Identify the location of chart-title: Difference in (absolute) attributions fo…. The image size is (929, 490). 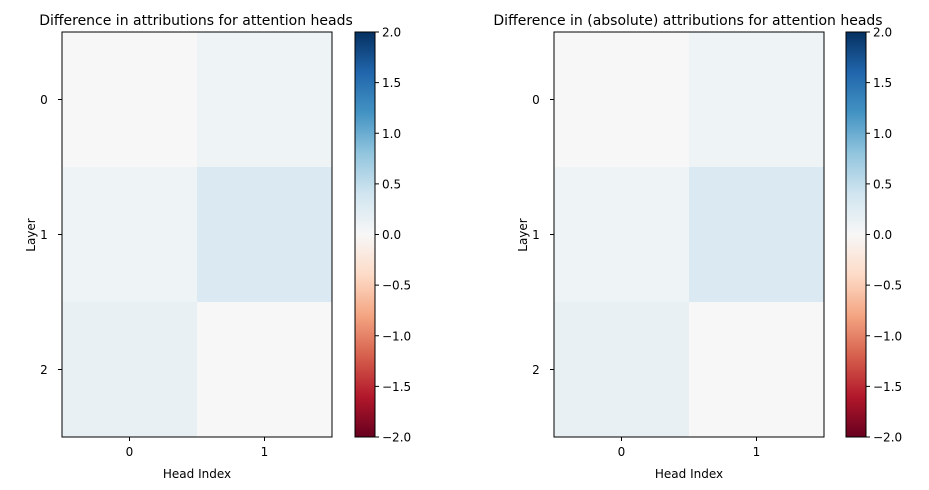
(687, 21).